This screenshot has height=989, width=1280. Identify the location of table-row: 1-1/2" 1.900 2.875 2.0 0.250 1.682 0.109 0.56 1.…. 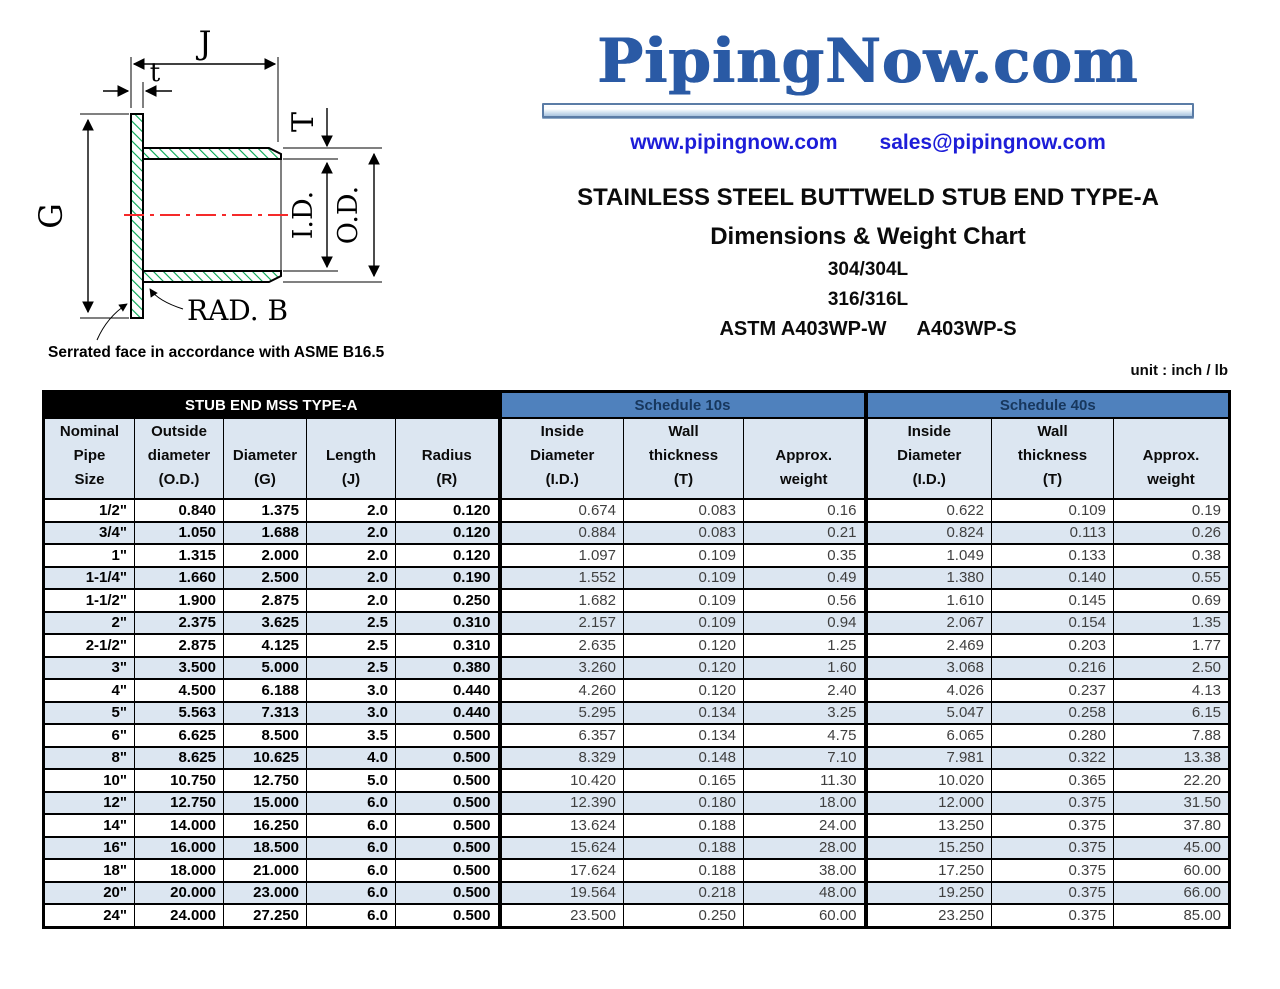
(637, 600).